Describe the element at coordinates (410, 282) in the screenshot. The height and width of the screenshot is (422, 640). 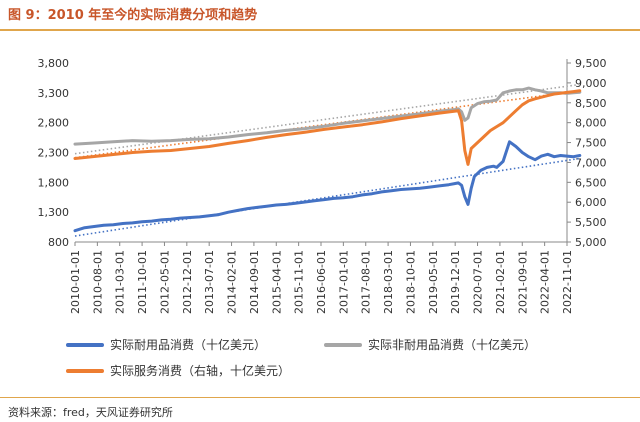
I see `x-axis-tick-label: 2018-10-01` at that location.